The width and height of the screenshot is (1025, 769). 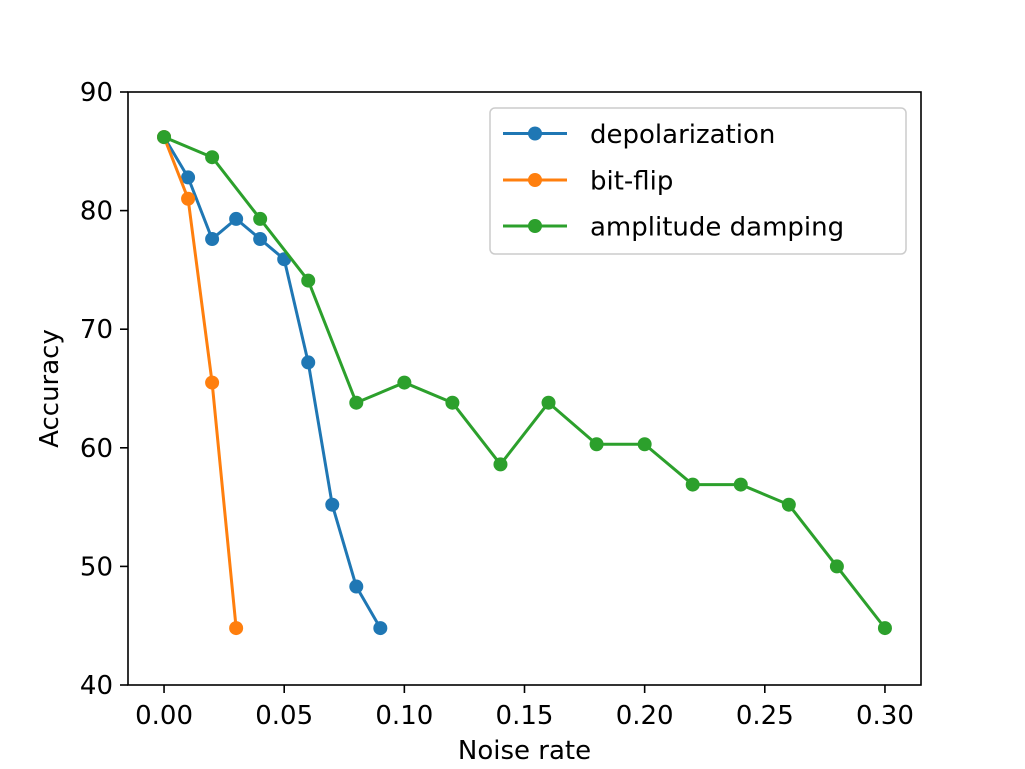 I want to click on y-tick-label: 40, so click(x=96, y=686).